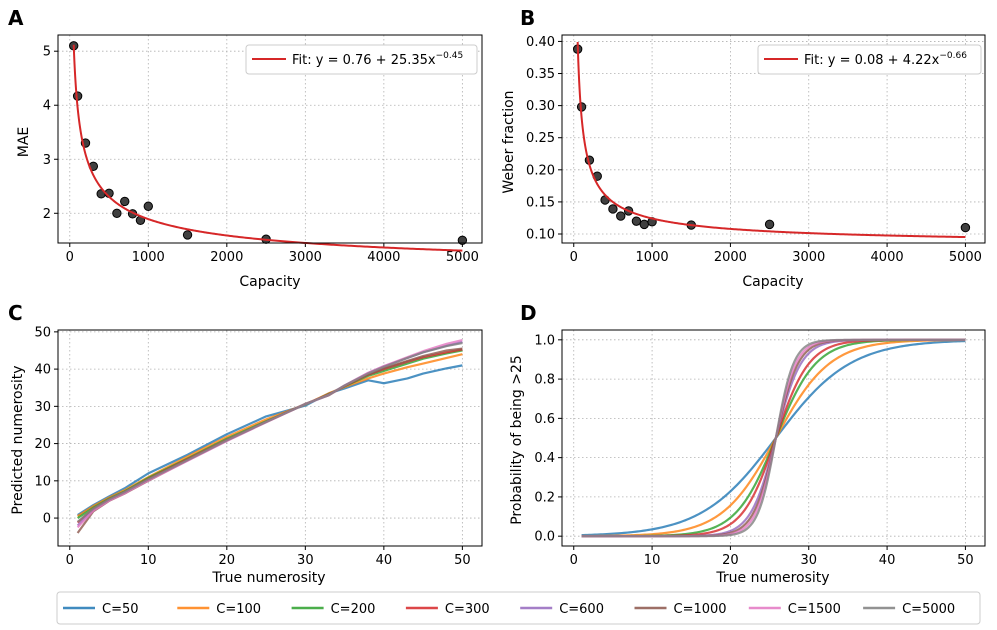  I want to click on panel-b-ytick-label: 0.30, so click(540, 106).